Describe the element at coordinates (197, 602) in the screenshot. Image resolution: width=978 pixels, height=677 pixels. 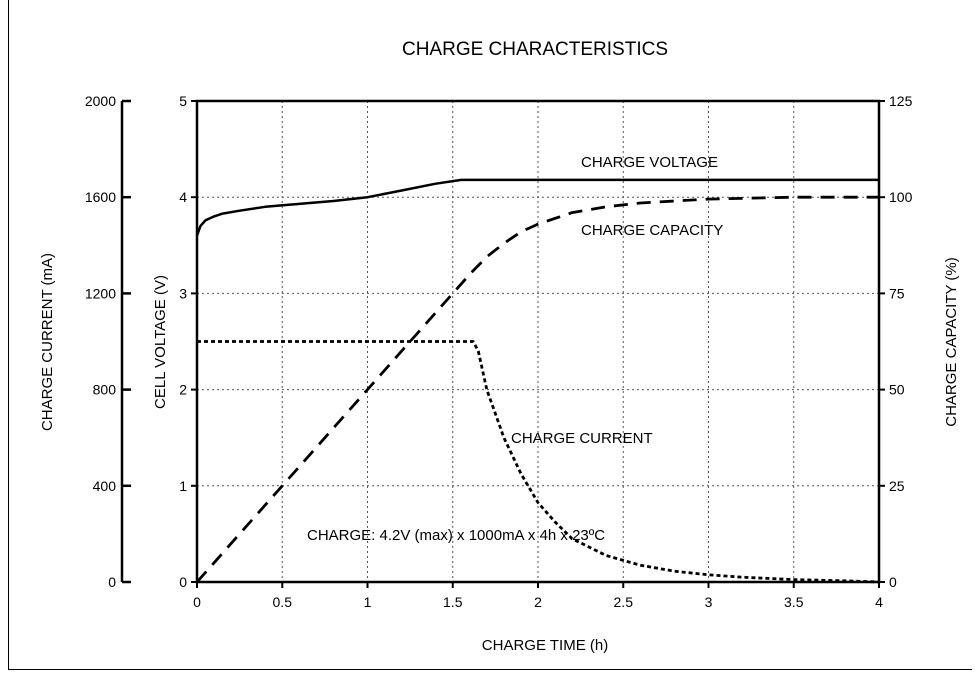
I see `x-tick-label: 0` at that location.